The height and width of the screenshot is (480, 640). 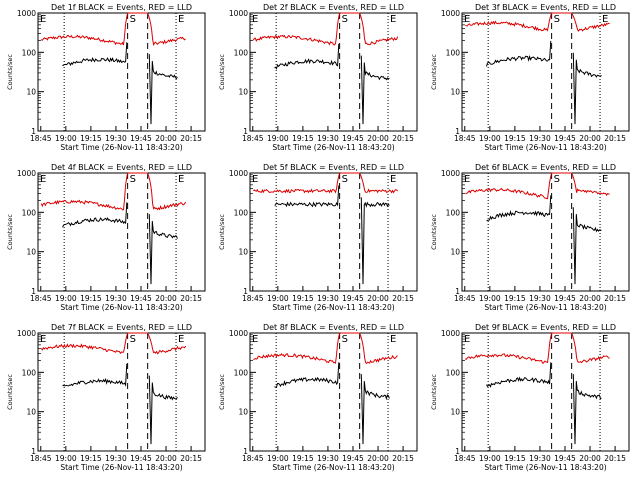 What do you see at coordinates (333, 7) in the screenshot?
I see `panel-title: Det 2f BLACK = Events, RED = LLD` at bounding box center [333, 7].